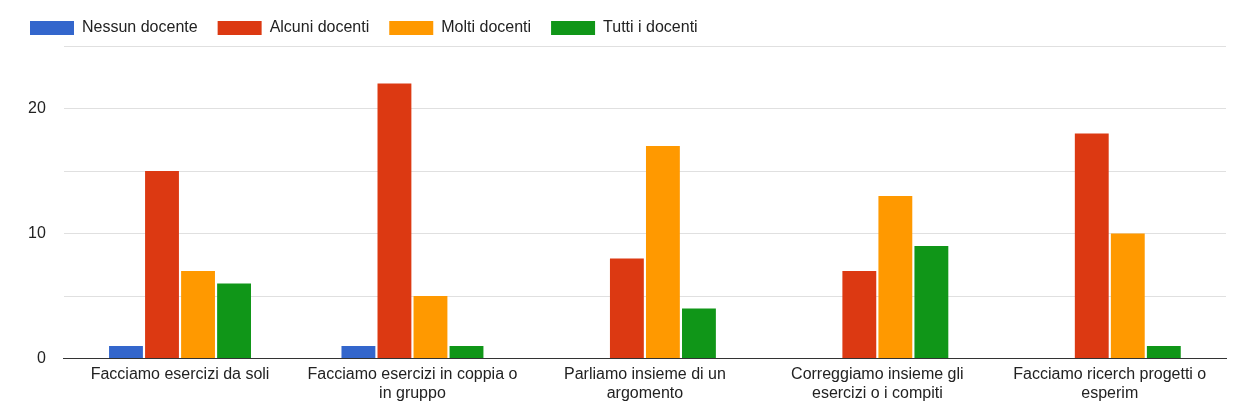 This screenshot has width=1236, height=409. What do you see at coordinates (486, 27) in the screenshot?
I see `legend-label: Molti docenti` at bounding box center [486, 27].